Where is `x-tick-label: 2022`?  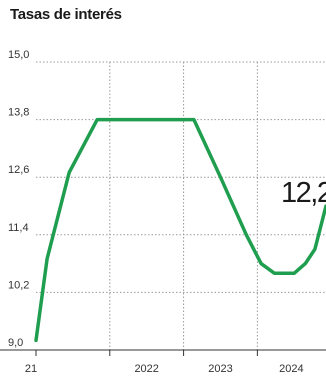
x-tick-label: 2022 is located at coordinates (146, 369).